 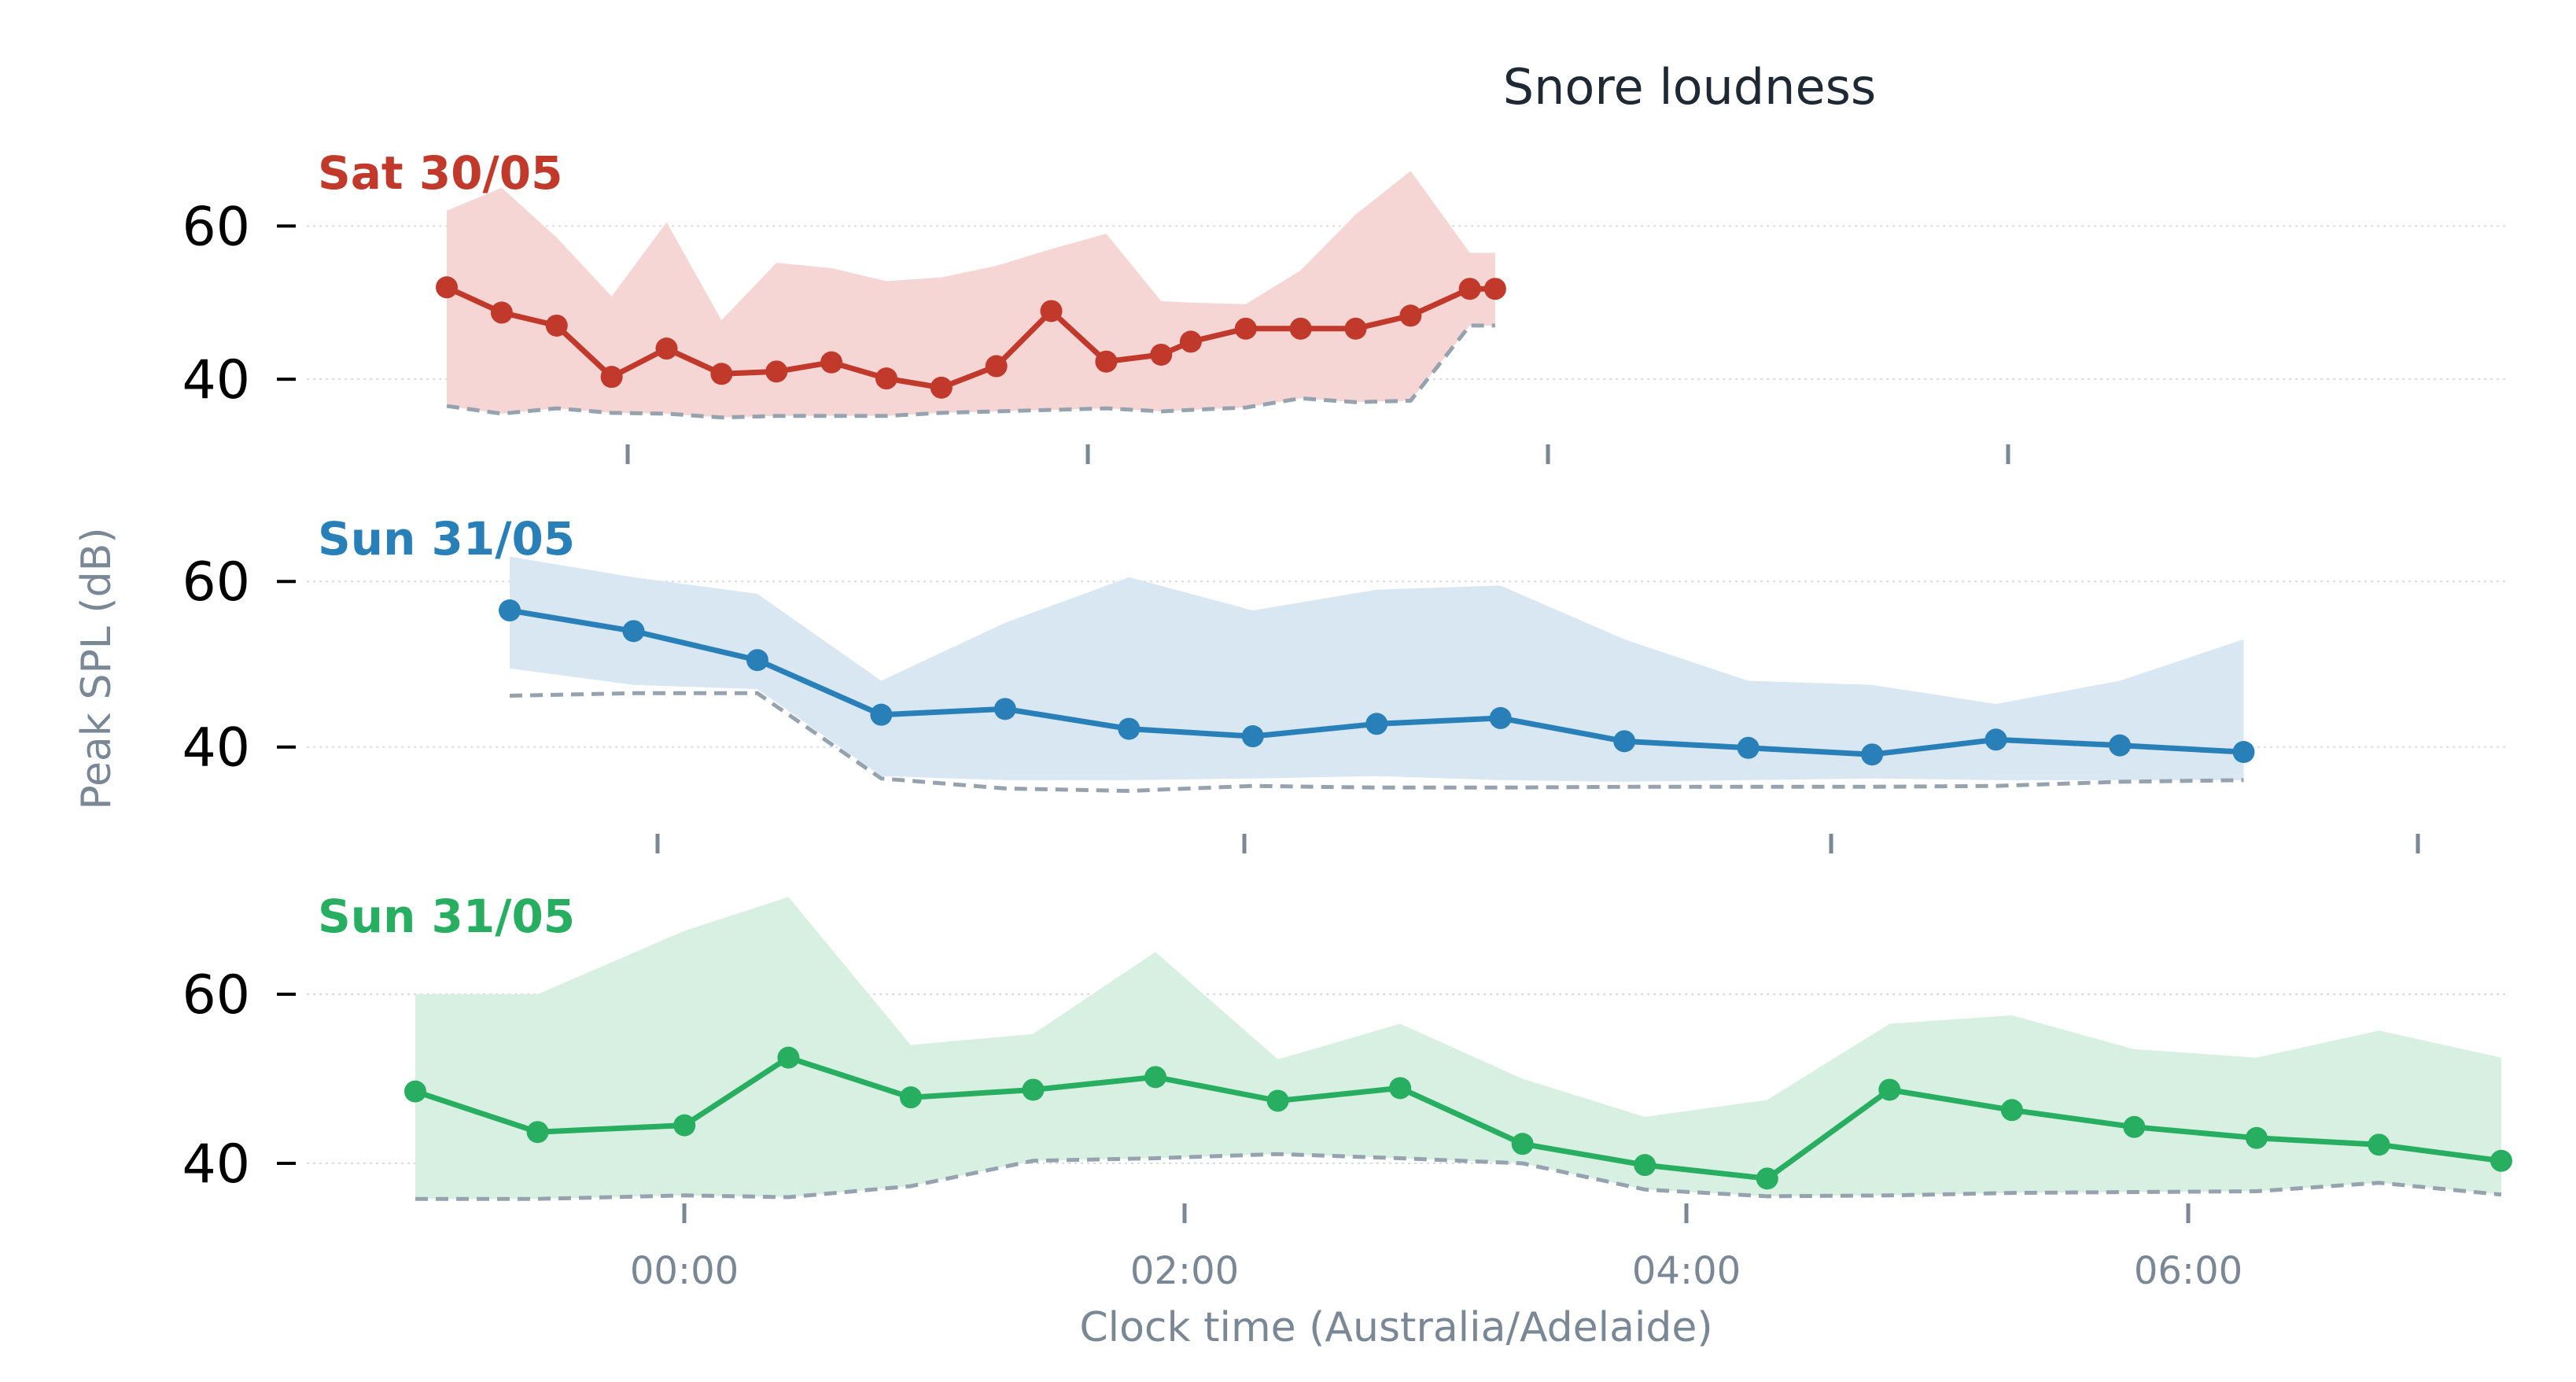 I want to click on x-tick-label: 04:00, so click(x=1686, y=1271).